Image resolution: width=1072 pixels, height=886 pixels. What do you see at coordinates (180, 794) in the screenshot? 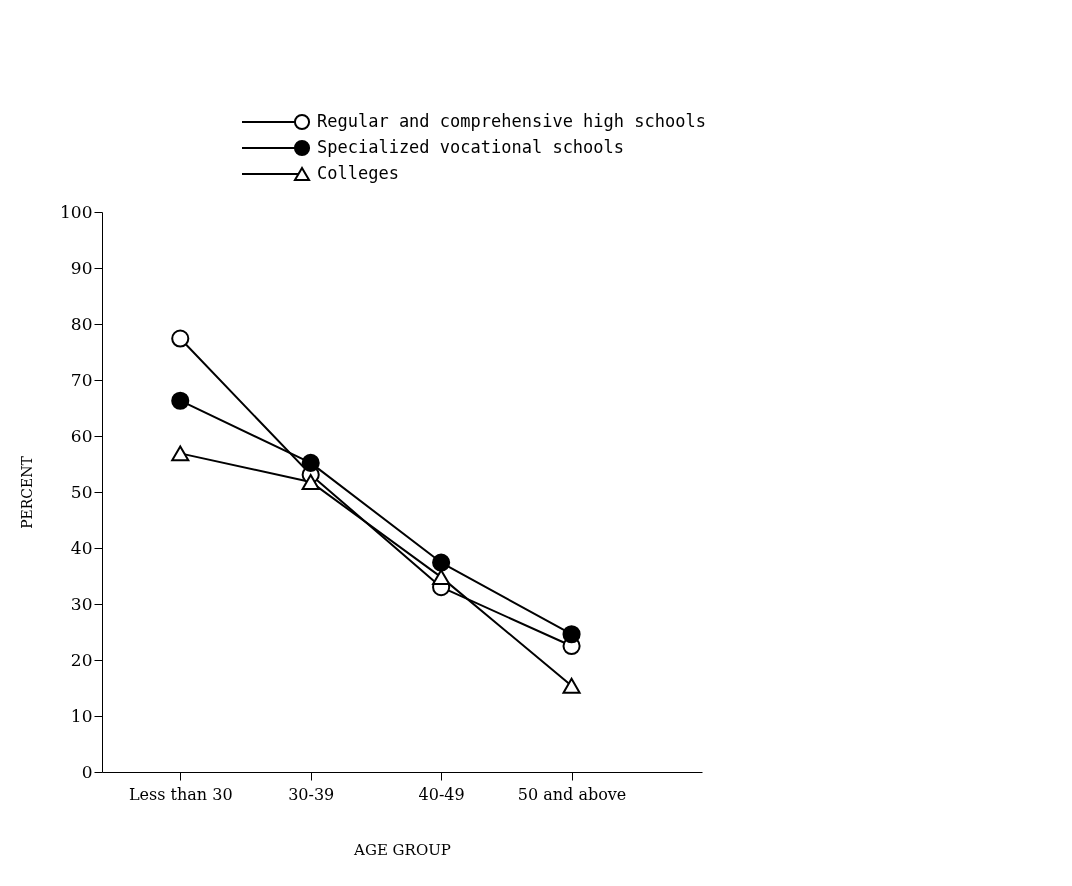
I see `x-tick-label: Less than 30` at bounding box center [180, 794].